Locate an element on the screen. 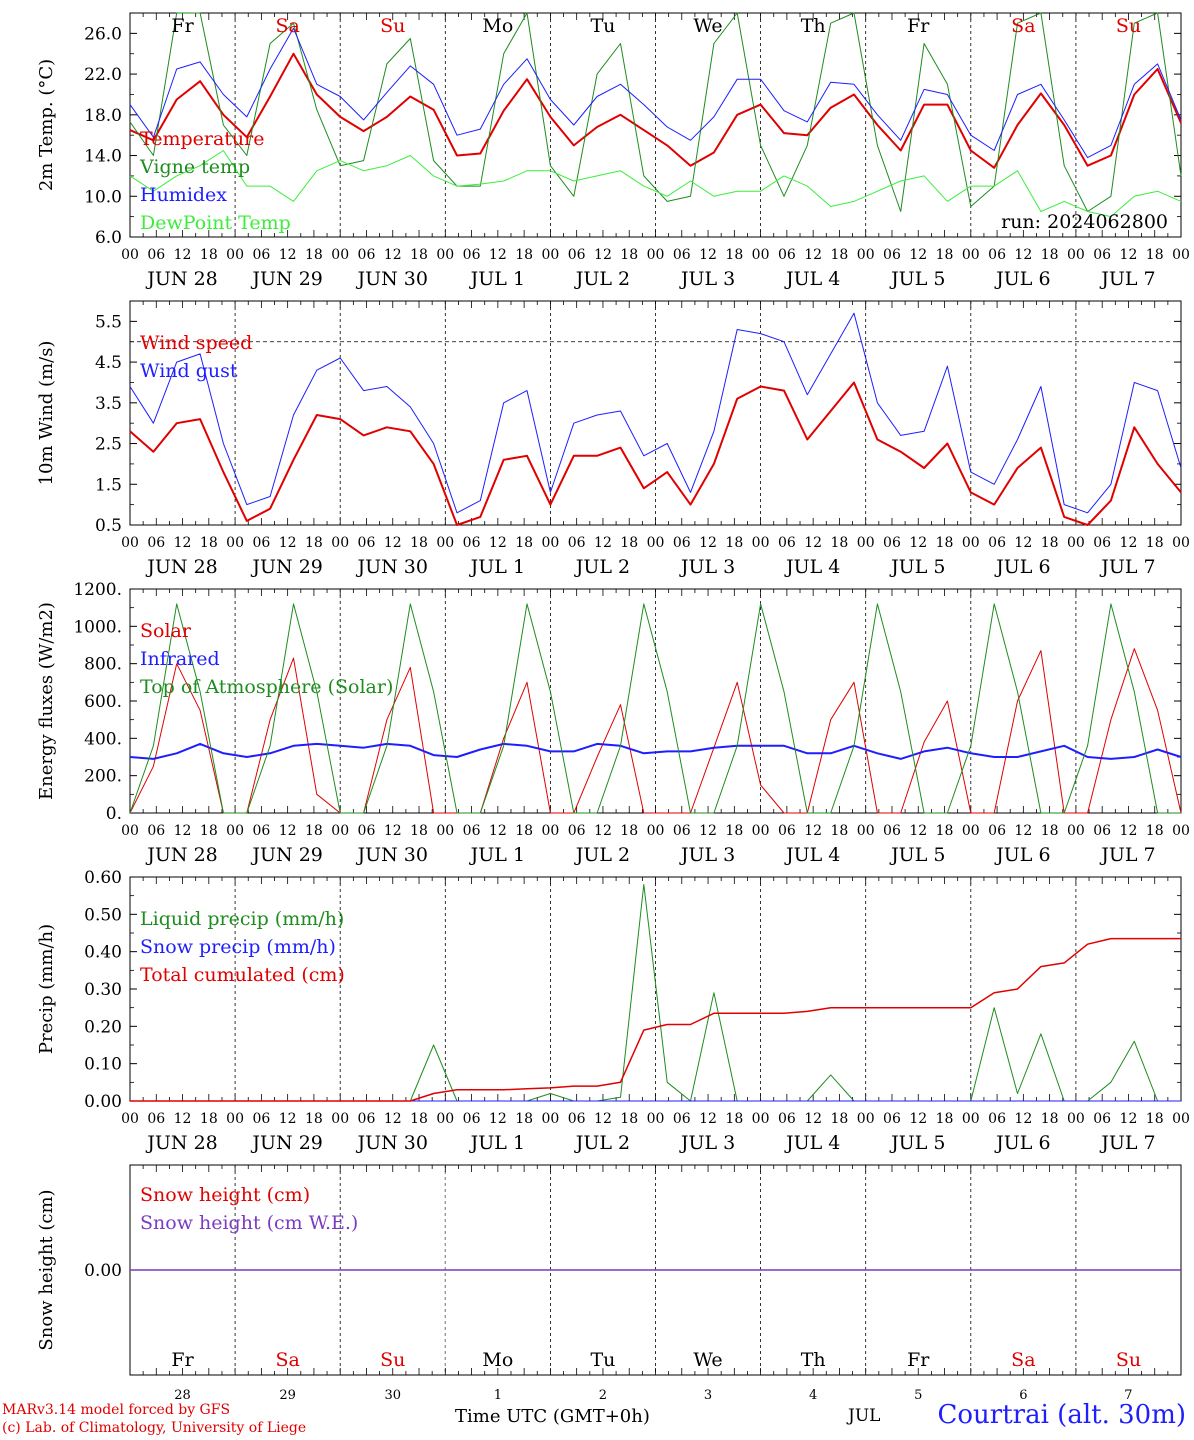 The height and width of the screenshot is (1440, 1194). weekday-label-bottom: Su is located at coordinates (392, 1360).